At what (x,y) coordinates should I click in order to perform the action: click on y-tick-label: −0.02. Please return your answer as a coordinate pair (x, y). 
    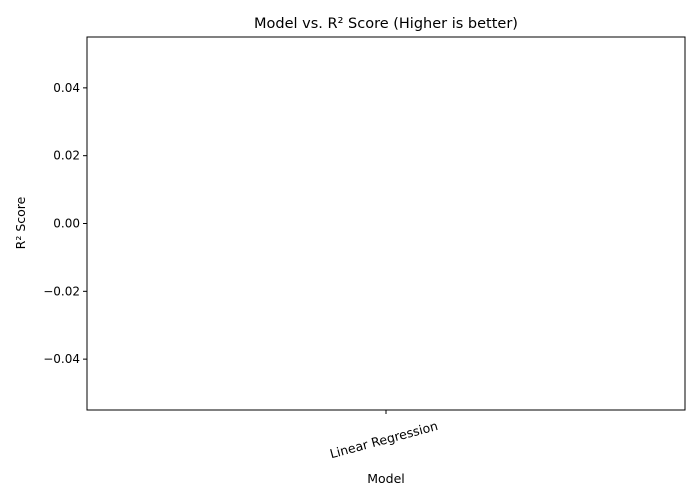
    Looking at the image, I should click on (61, 291).